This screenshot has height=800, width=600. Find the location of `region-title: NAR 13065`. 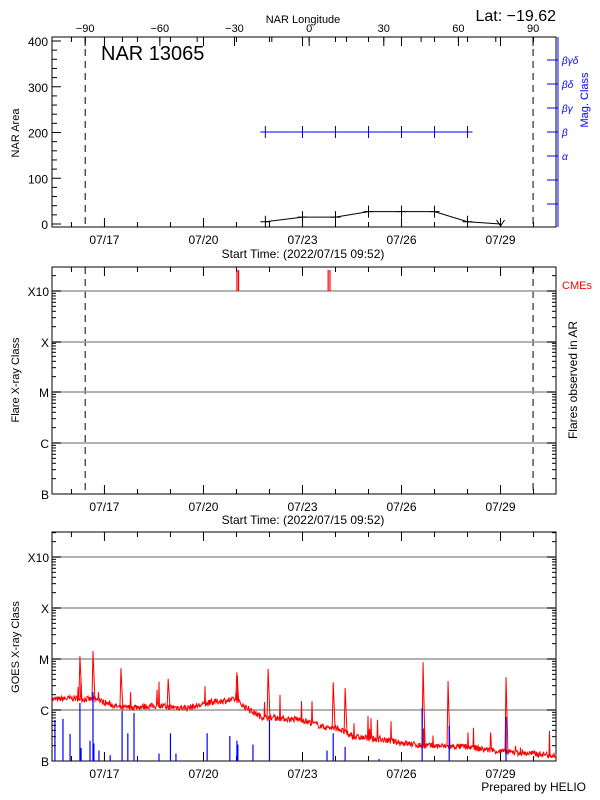

region-title: NAR 13065 is located at coordinates (152, 54).